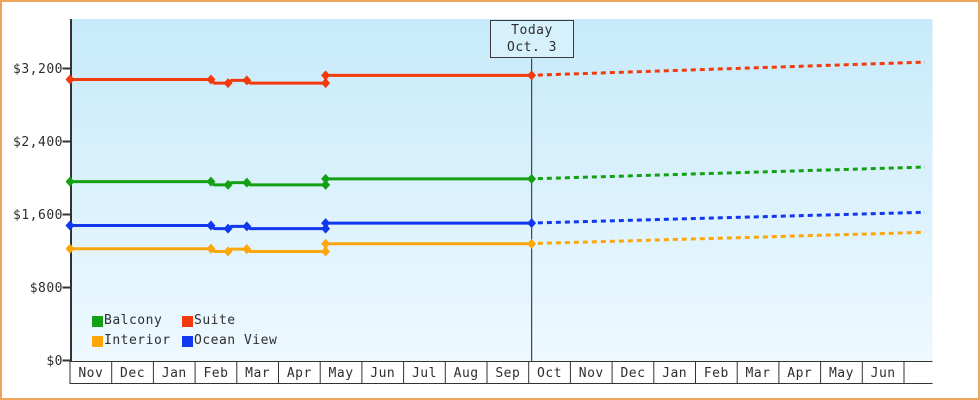 This screenshot has height=400, width=980. What do you see at coordinates (38, 215) in the screenshot?
I see `y-axis-label: $1,600` at bounding box center [38, 215].